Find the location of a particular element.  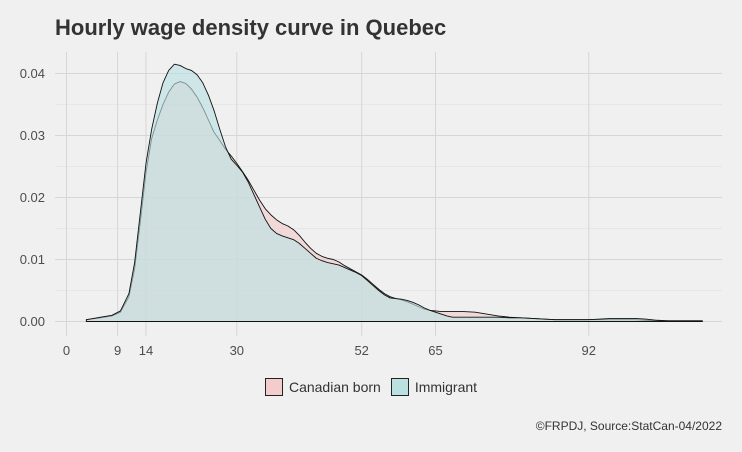

legend-key-canadian-born is located at coordinates (273, 387).